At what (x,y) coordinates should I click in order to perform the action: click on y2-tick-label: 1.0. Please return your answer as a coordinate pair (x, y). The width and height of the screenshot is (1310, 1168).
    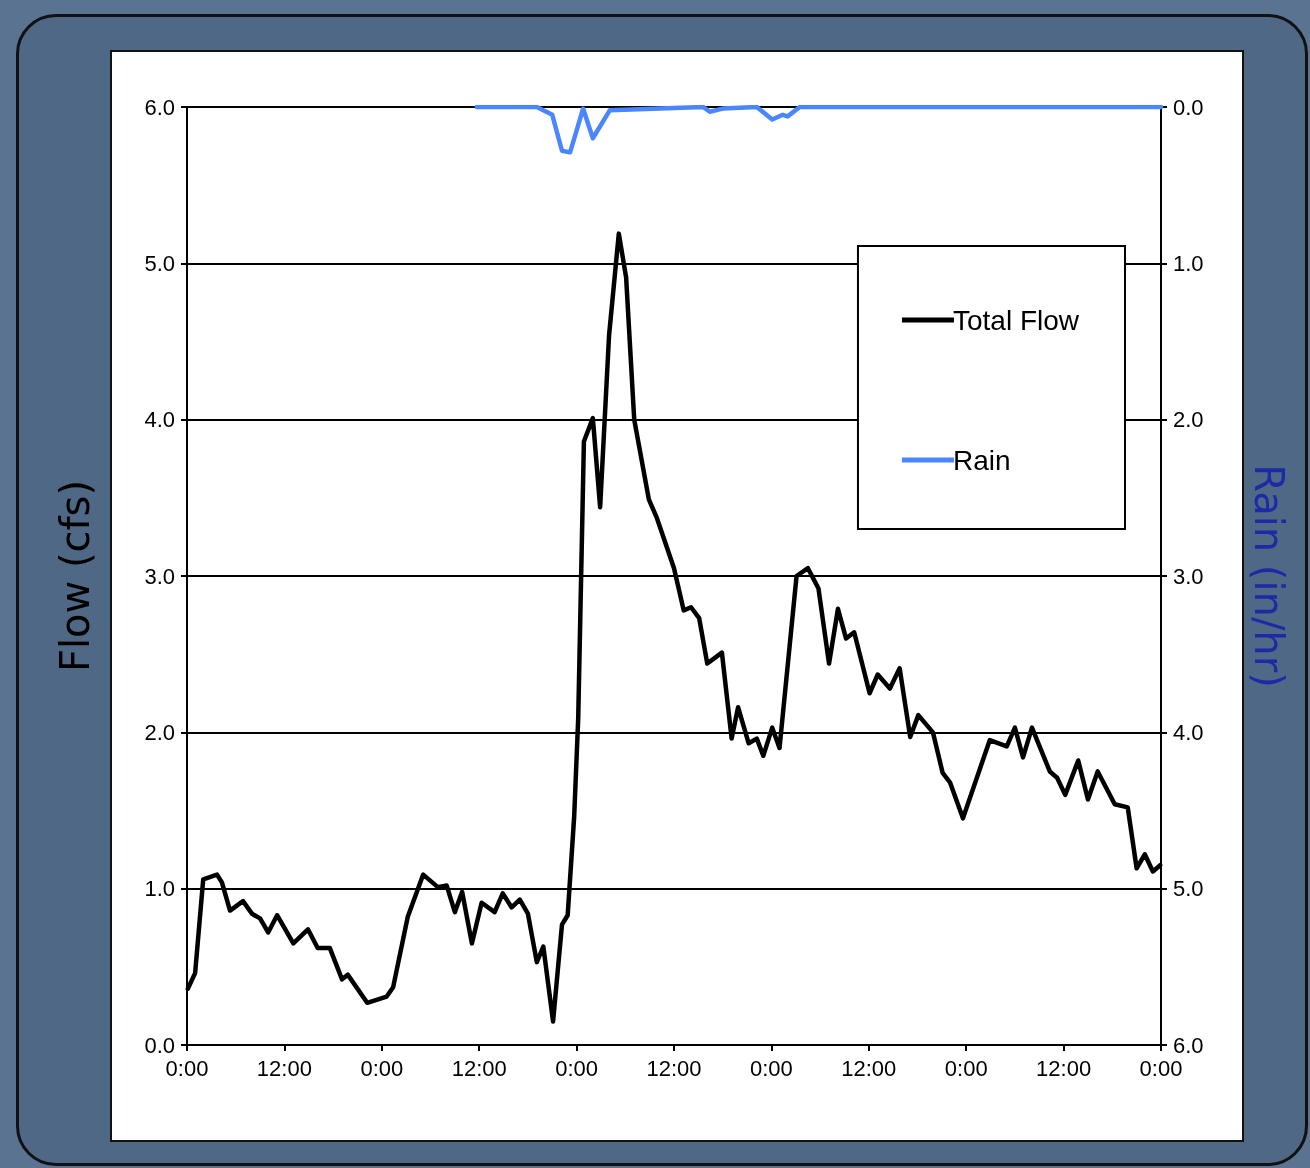
    Looking at the image, I should click on (1188, 263).